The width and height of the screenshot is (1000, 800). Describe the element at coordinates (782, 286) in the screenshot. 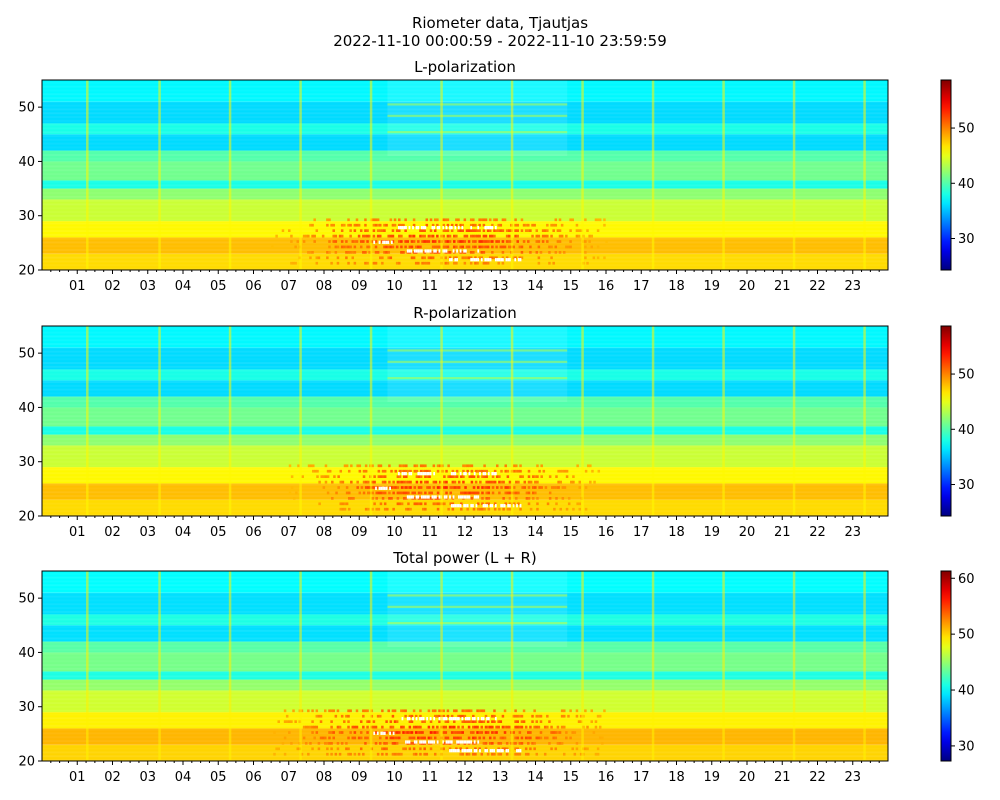

I see `x-tick-label: 21` at that location.